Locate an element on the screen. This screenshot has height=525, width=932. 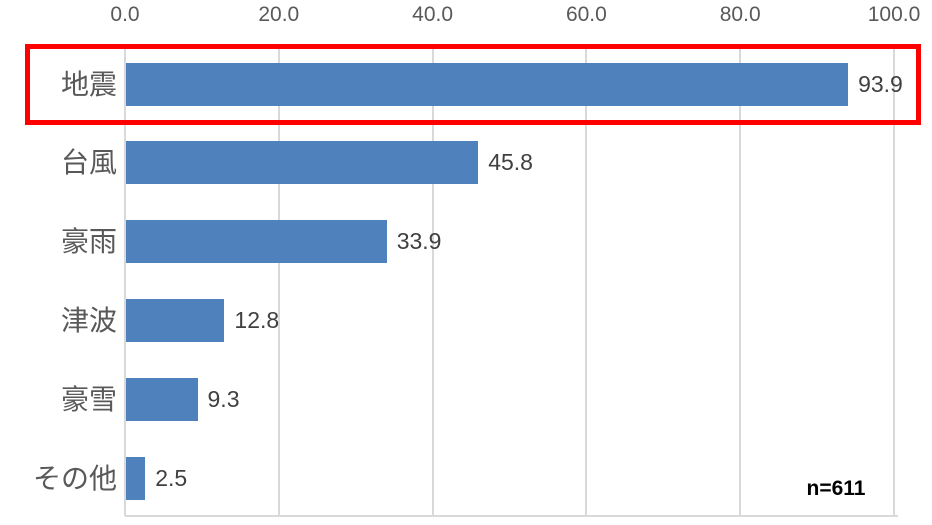
category-label: 台風 is located at coordinates (88, 163).